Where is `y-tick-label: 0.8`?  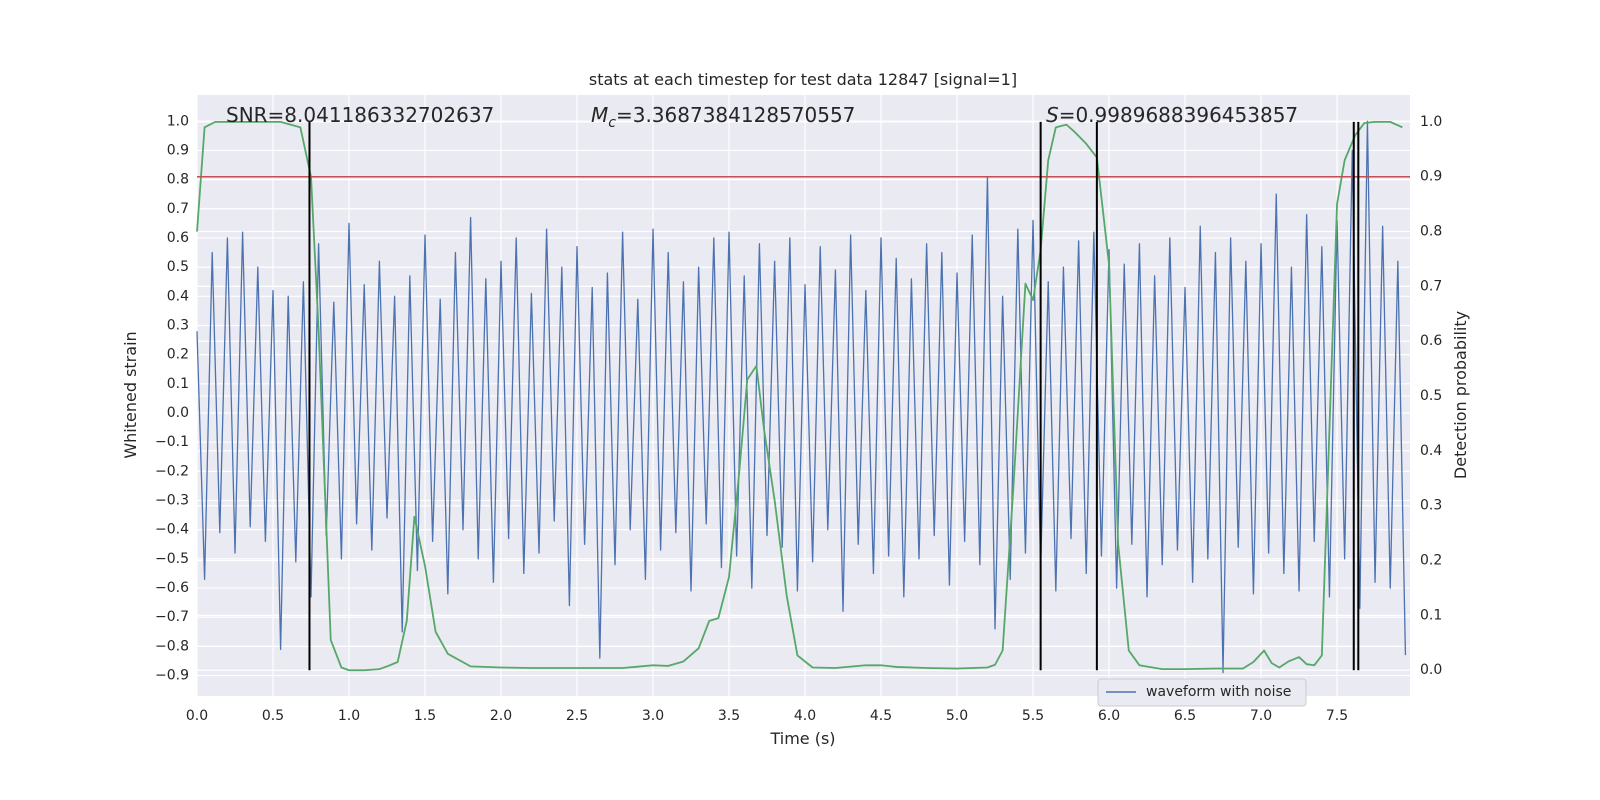
y-tick-label: 0.8 is located at coordinates (178, 180).